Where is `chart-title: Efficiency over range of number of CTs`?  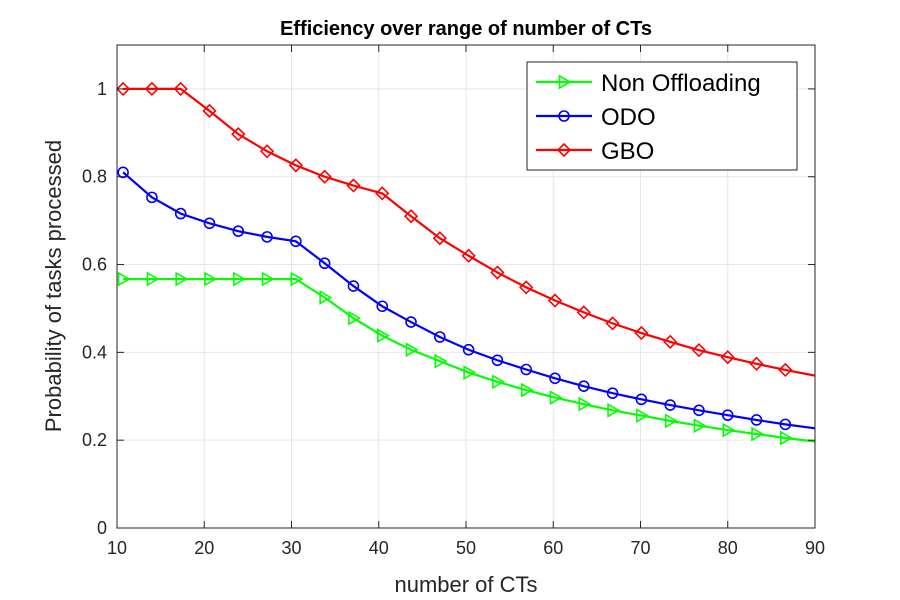 chart-title: Efficiency over range of number of CTs is located at coordinates (466, 29).